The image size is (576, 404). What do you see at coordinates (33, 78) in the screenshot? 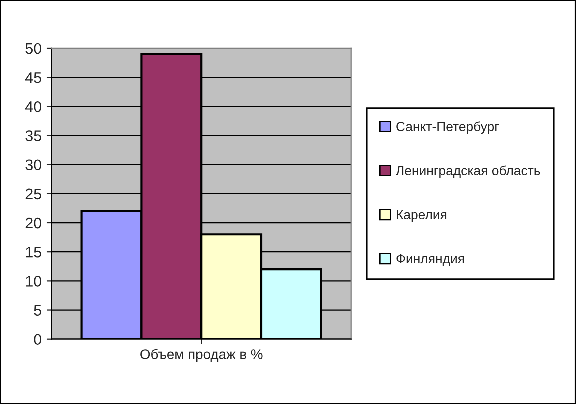
I see `y-tick-label: 45` at bounding box center [33, 78].